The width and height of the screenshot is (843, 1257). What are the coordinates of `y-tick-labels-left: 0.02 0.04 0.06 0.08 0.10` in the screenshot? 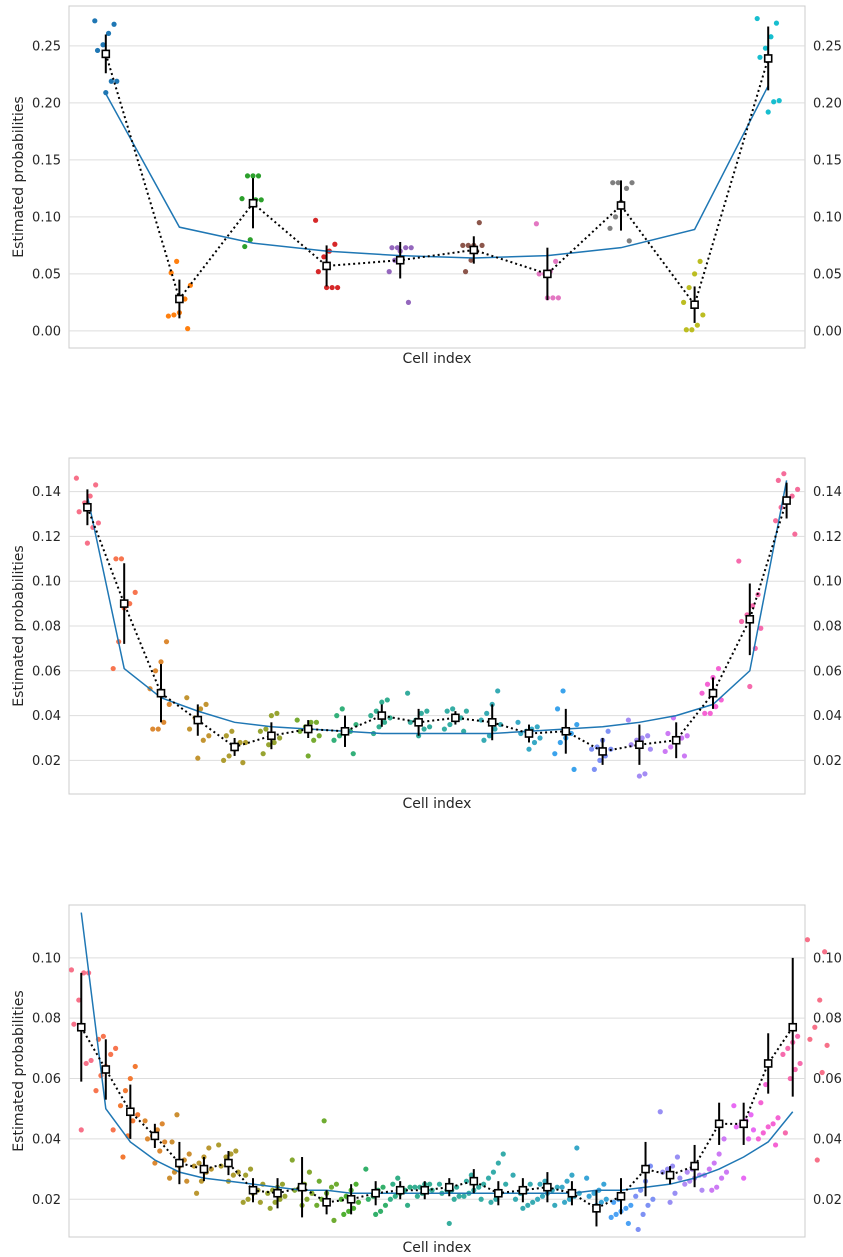 It's located at (46, 1079).